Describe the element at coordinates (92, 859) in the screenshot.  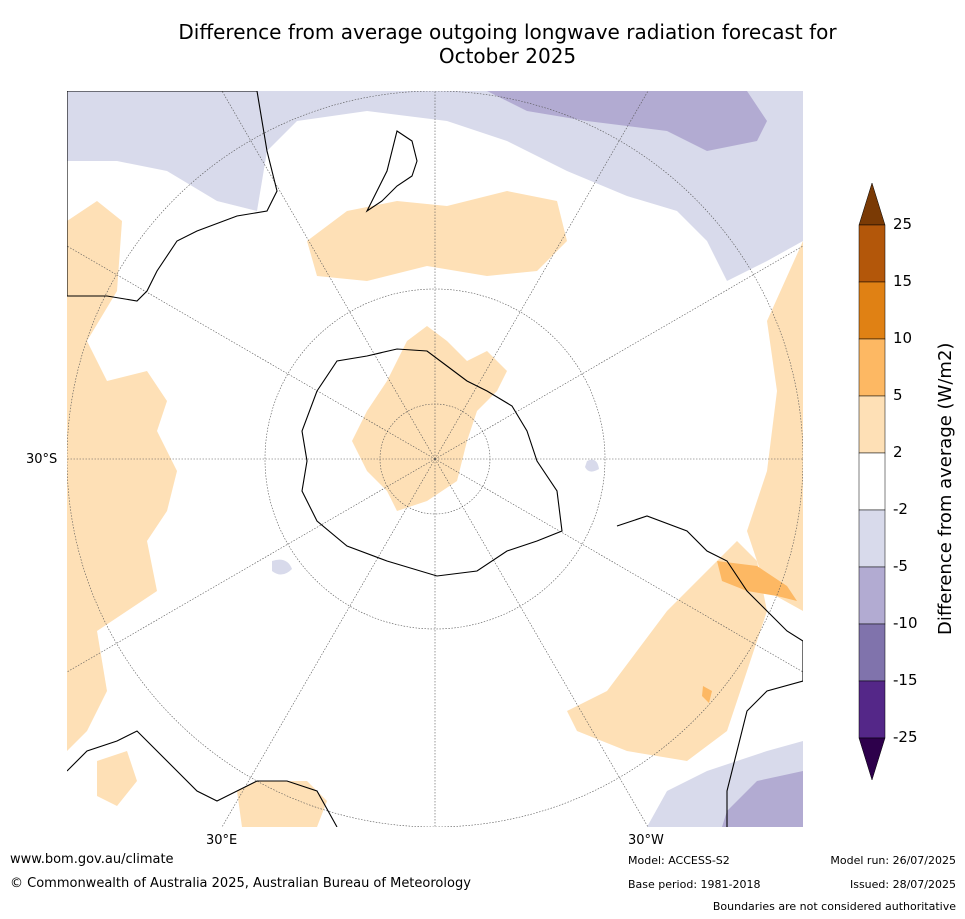
I see `footer-website: www.bom.gov.au/climate` at that location.